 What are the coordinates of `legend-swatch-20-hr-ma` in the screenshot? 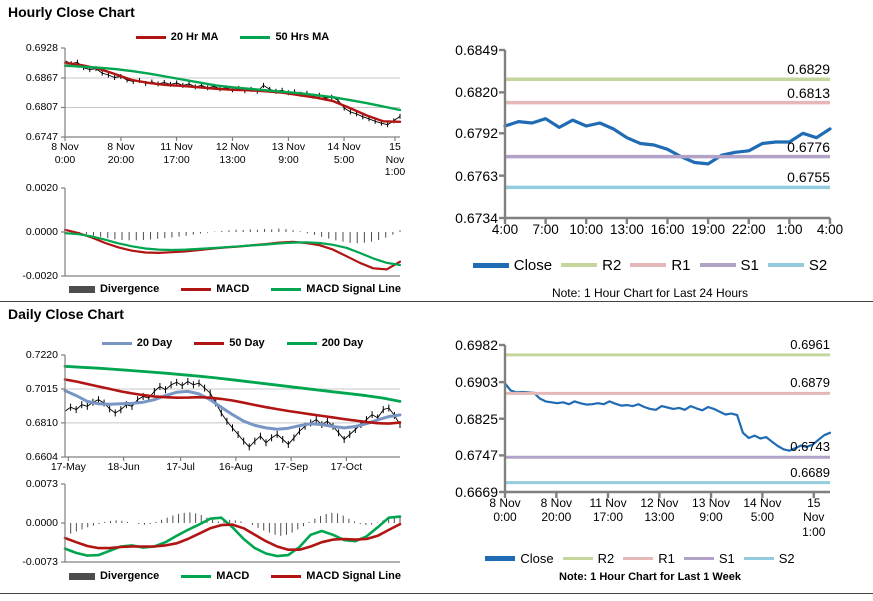 It's located at (150, 37).